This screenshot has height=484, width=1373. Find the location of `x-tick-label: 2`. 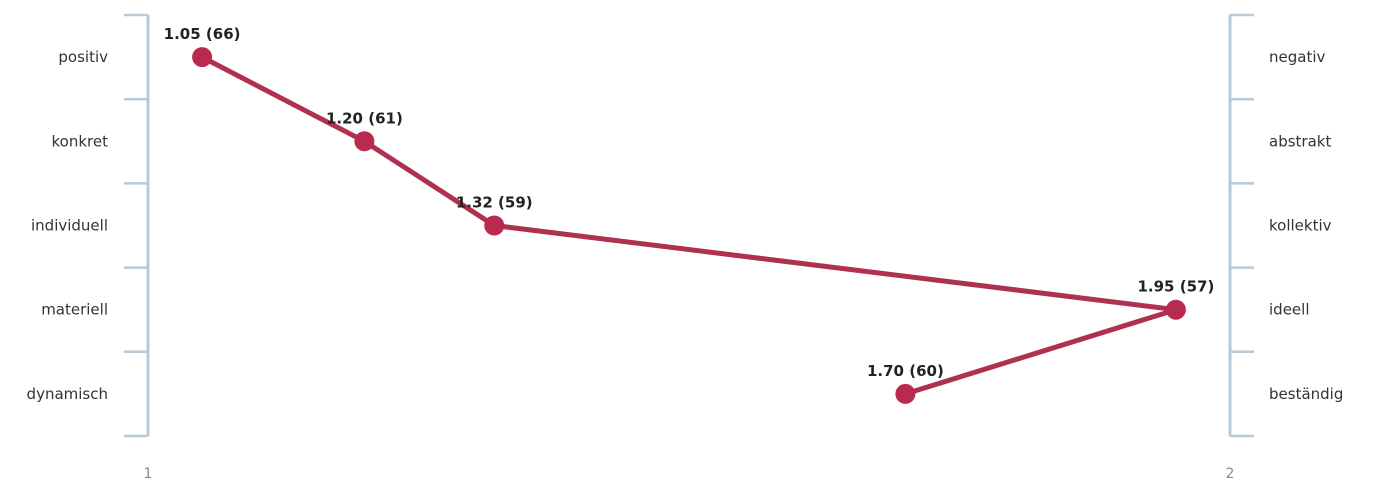

x-tick-label: 2 is located at coordinates (1230, 474).